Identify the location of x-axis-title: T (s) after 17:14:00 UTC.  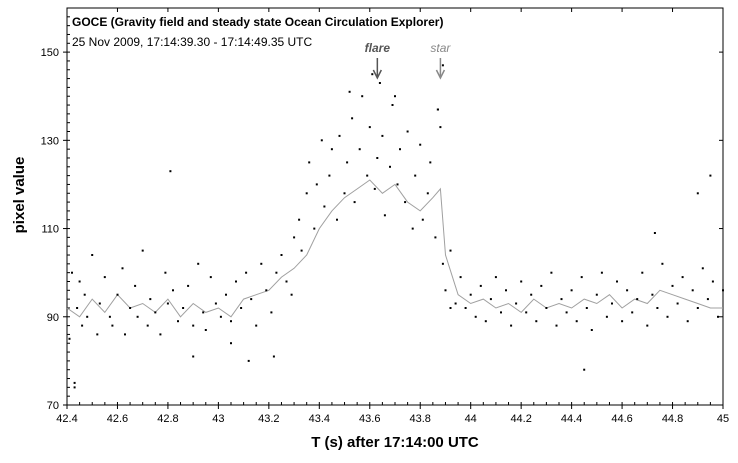
(395, 442).